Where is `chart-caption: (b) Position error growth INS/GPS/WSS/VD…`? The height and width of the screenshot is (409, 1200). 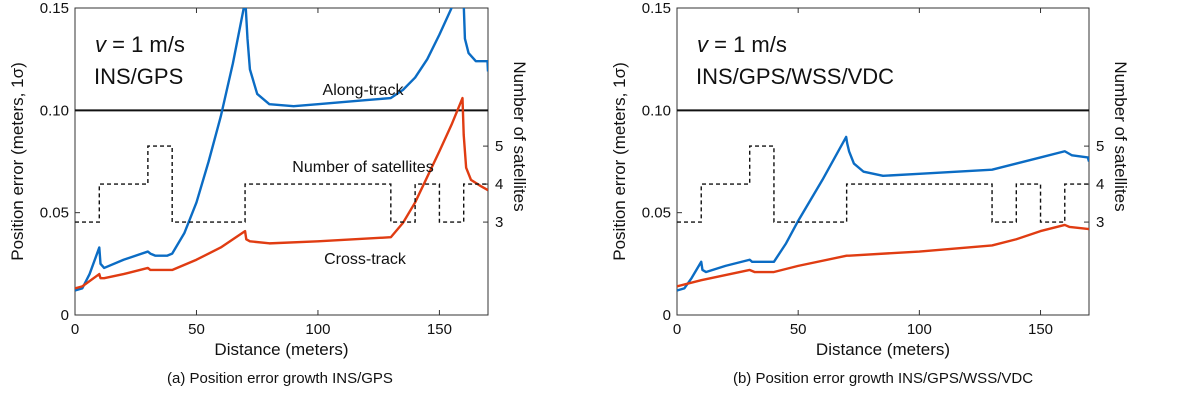 chart-caption: (b) Position error growth INS/GPS/WSS/VD… is located at coordinates (883, 378).